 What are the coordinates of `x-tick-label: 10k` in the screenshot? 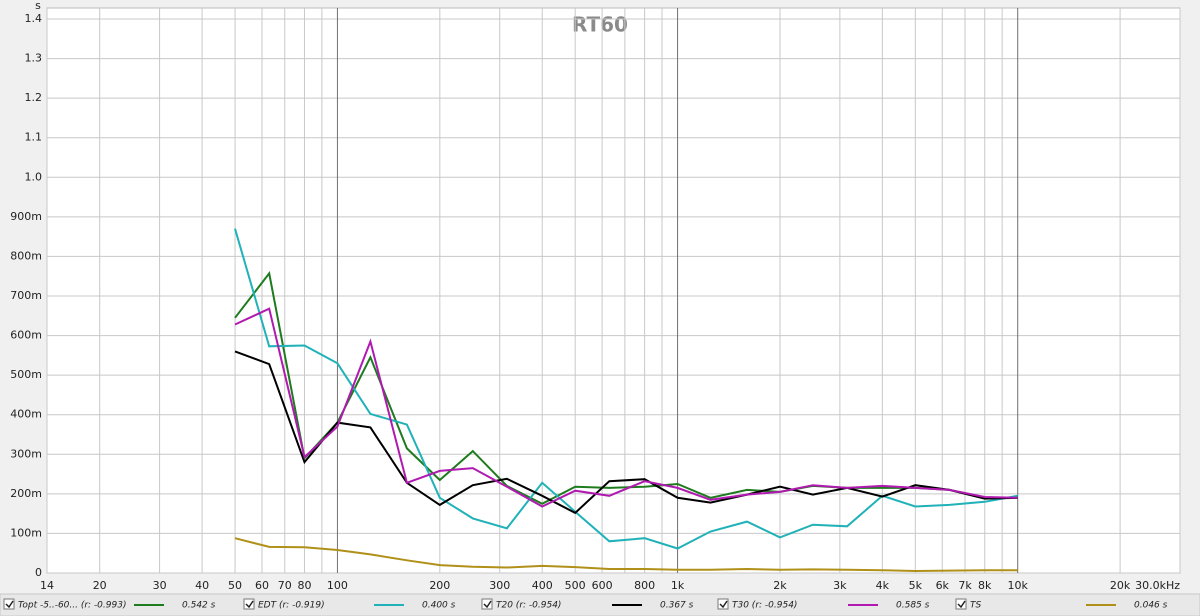 It's located at (1018, 585).